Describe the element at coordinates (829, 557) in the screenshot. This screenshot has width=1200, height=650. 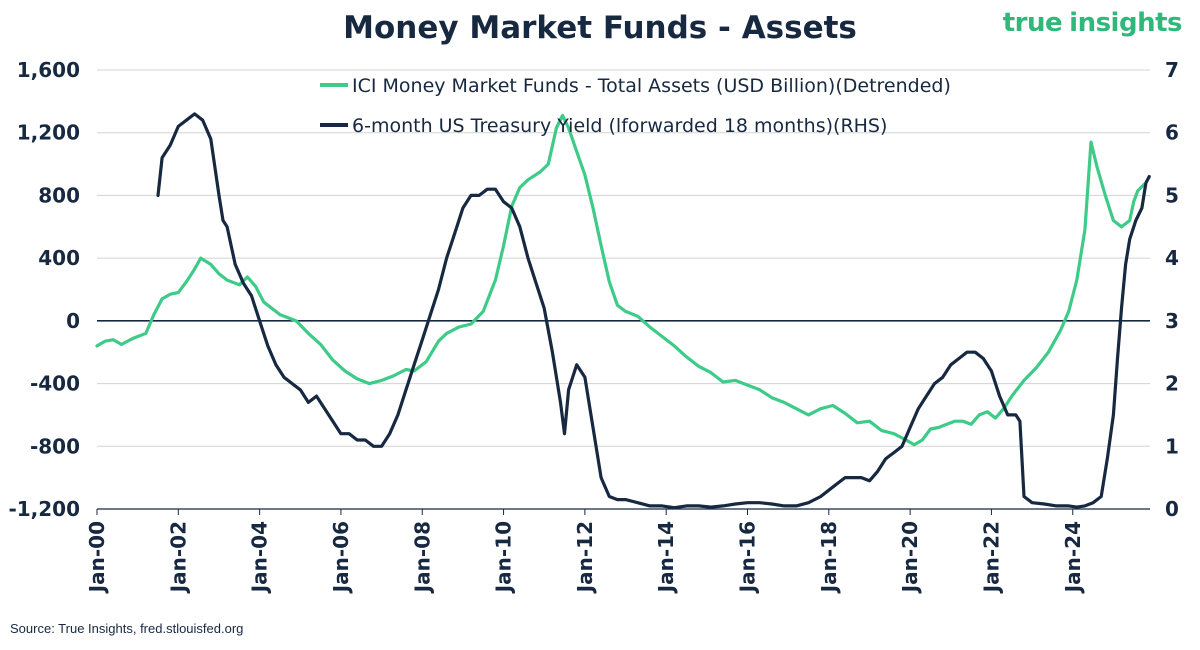
I see `x-tick-label: Jan-18` at that location.